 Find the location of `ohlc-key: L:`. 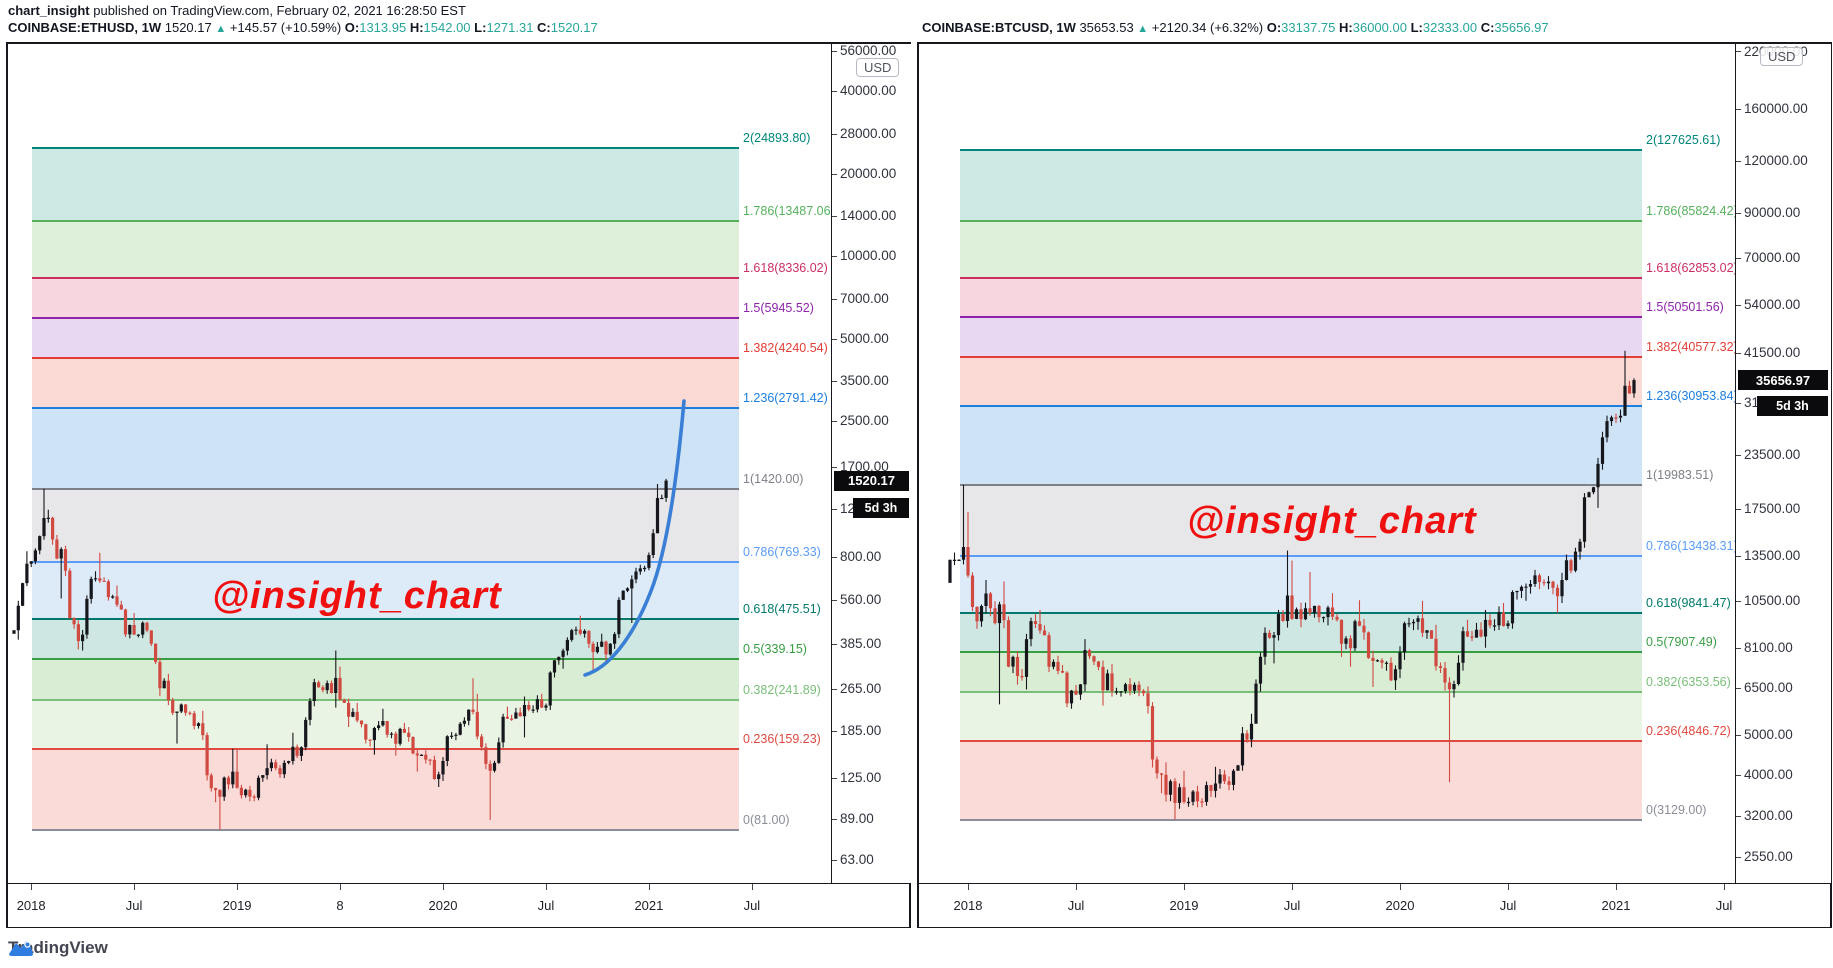

ohlc-key: L: is located at coordinates (1416, 27).